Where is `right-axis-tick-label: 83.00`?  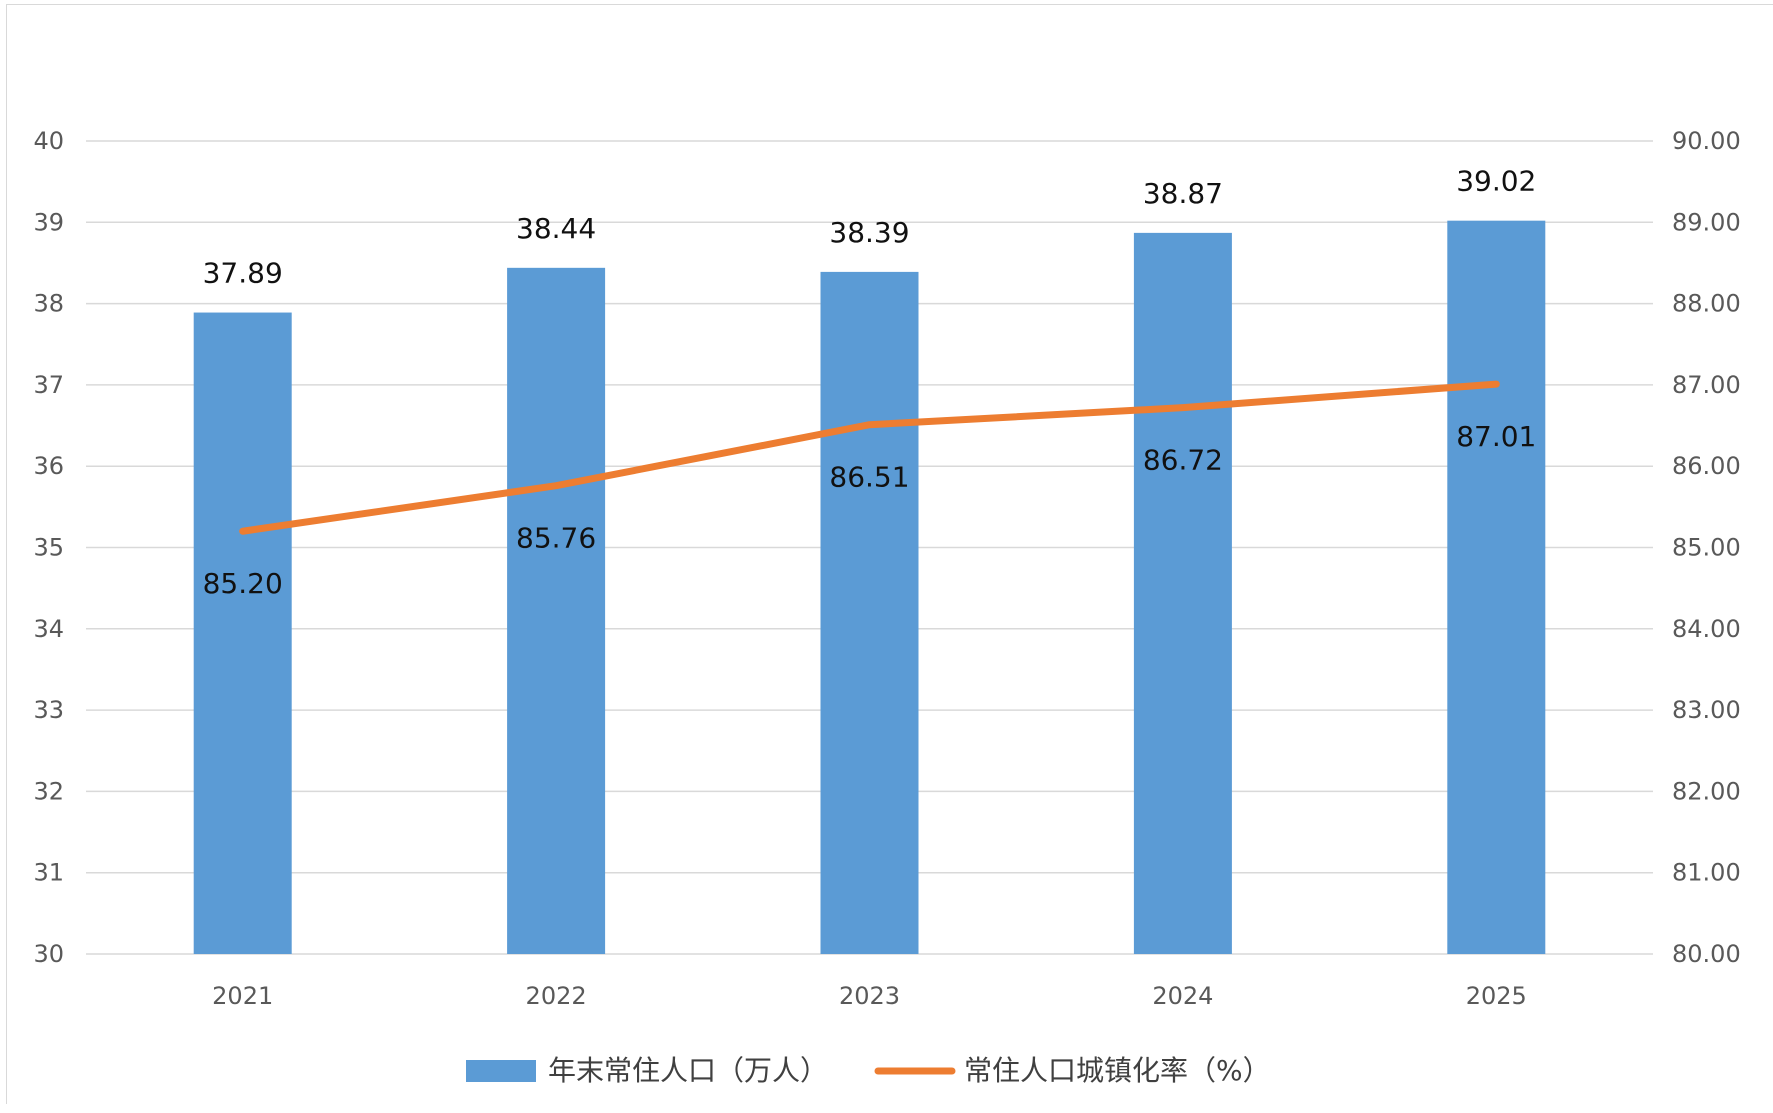 right-axis-tick-label: 83.00 is located at coordinates (1706, 710).